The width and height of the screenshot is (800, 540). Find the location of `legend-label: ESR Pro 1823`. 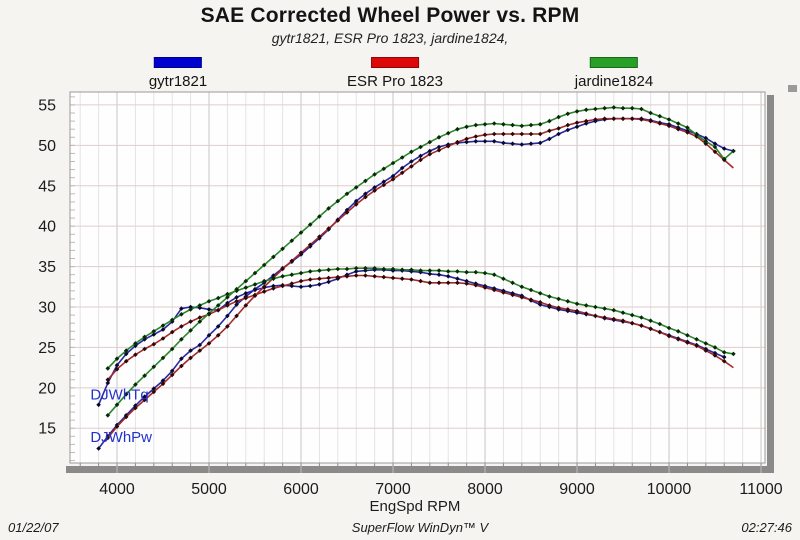

legend-label: ESR Pro 1823 is located at coordinates (395, 81).